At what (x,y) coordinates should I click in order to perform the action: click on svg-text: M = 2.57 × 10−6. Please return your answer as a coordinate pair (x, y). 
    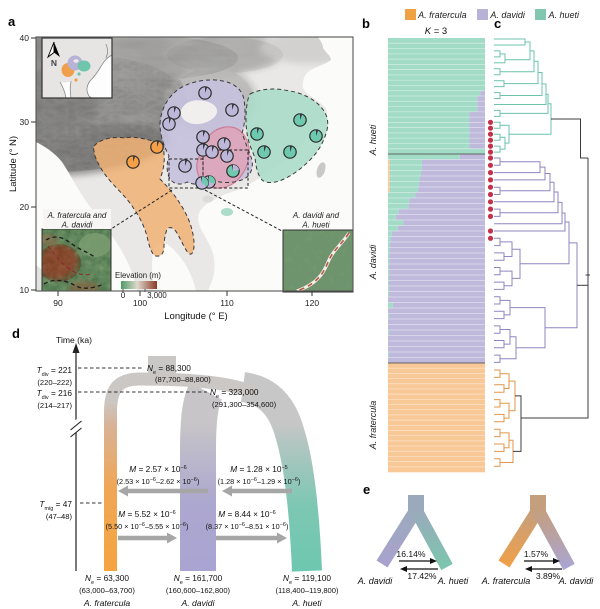
    Looking at the image, I should click on (158, 469).